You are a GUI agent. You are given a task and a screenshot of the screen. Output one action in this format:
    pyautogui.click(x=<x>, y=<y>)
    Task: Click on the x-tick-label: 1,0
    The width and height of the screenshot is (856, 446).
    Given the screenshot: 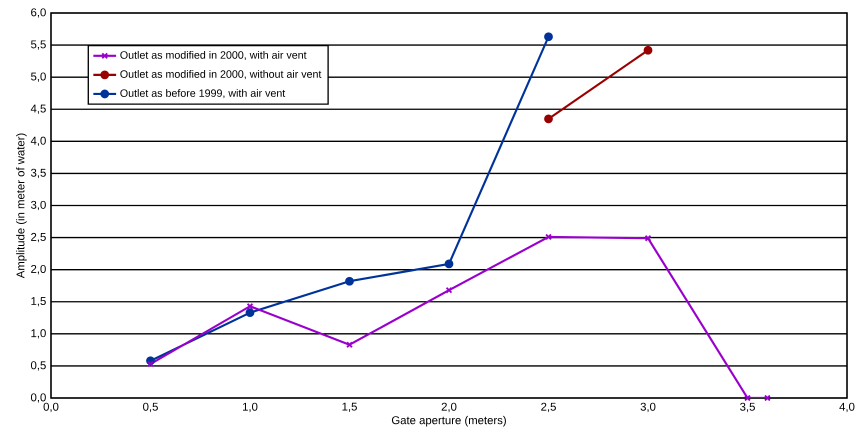 What is the action you would take?
    pyautogui.click(x=250, y=407)
    